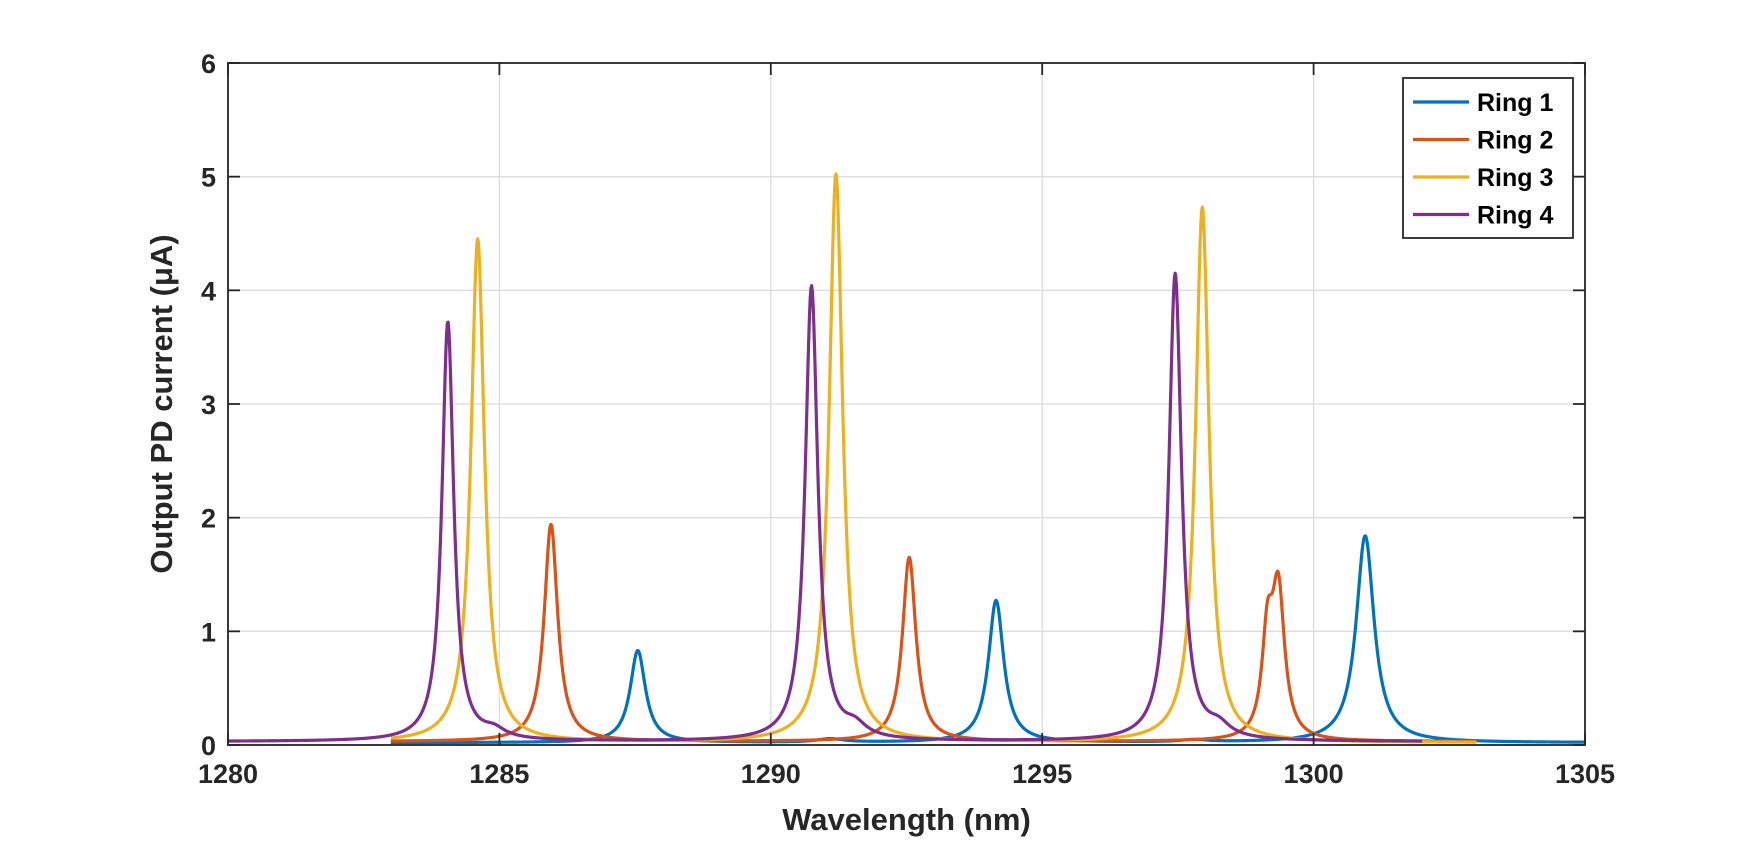 The width and height of the screenshot is (1746, 845). Describe the element at coordinates (208, 64) in the screenshot. I see `y-tick-label: 6` at that location.